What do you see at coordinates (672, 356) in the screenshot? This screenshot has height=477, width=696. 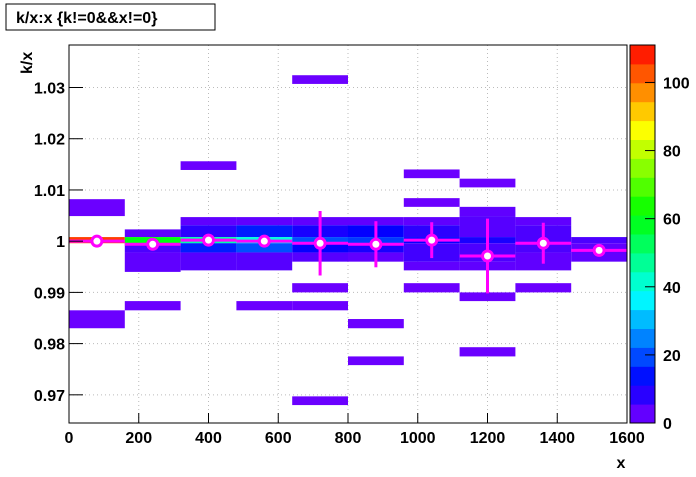 I see `z-tick-label: 20` at bounding box center [672, 356].